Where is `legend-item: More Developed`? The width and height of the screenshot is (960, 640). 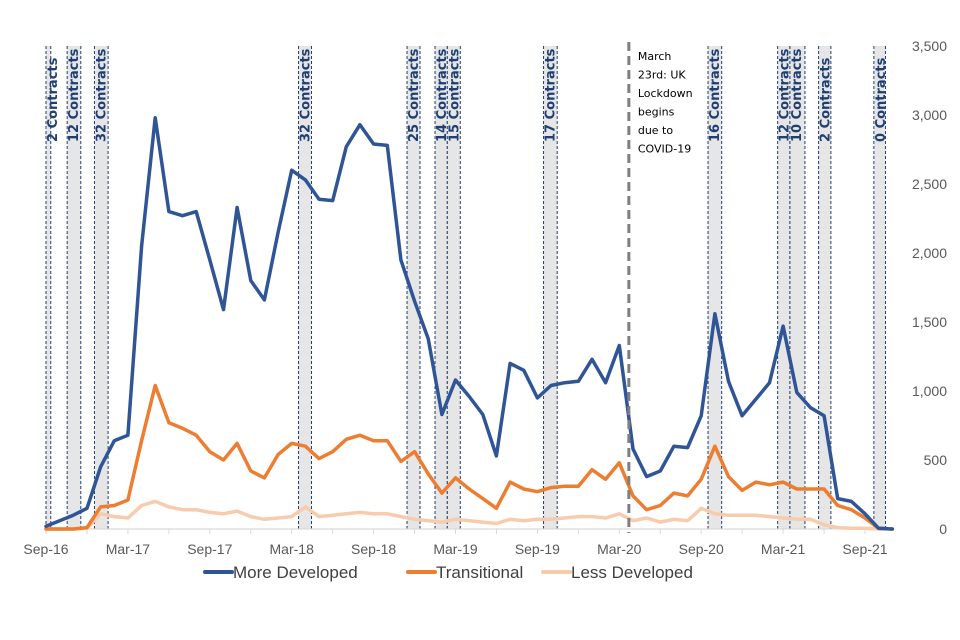 legend-item: More Developed is located at coordinates (280, 572).